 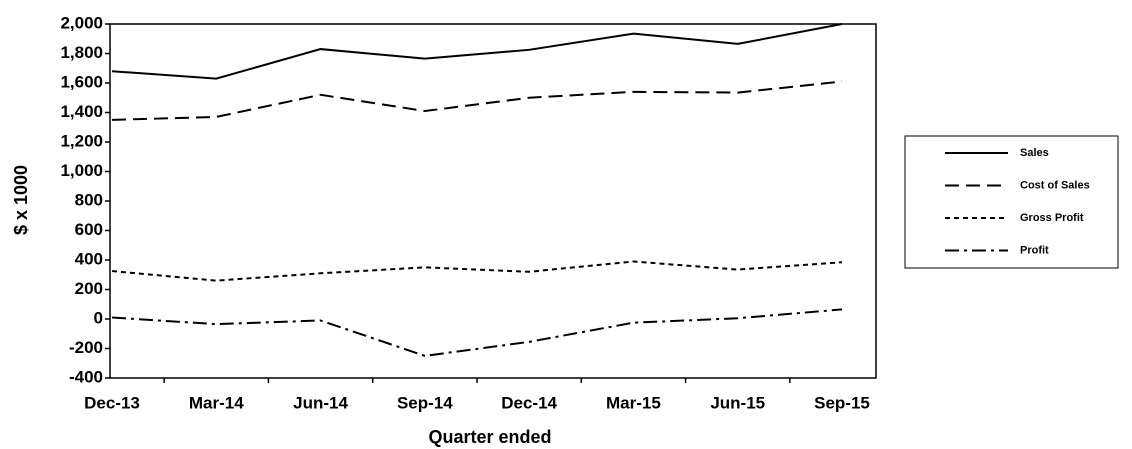 What do you see at coordinates (98, 317) in the screenshot?
I see `y-tick-label: 0` at bounding box center [98, 317].